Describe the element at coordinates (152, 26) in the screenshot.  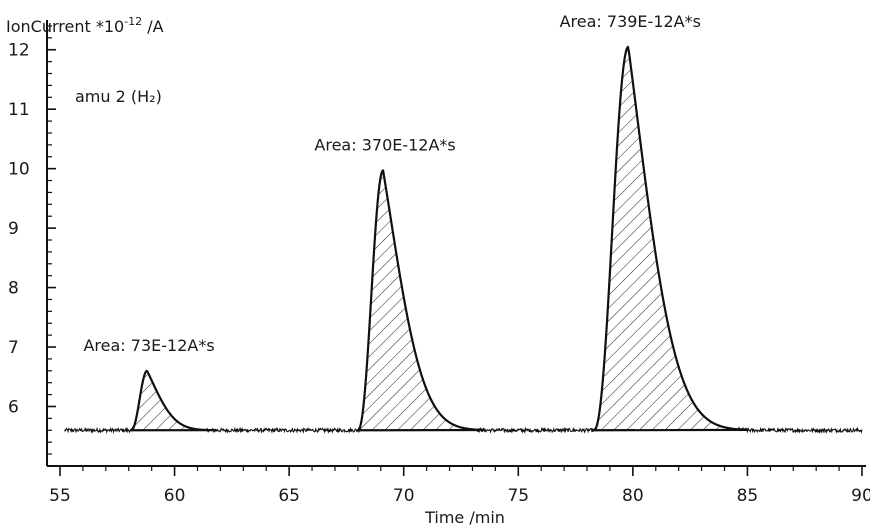
I see `y-axis-title-unit: /A` at that location.